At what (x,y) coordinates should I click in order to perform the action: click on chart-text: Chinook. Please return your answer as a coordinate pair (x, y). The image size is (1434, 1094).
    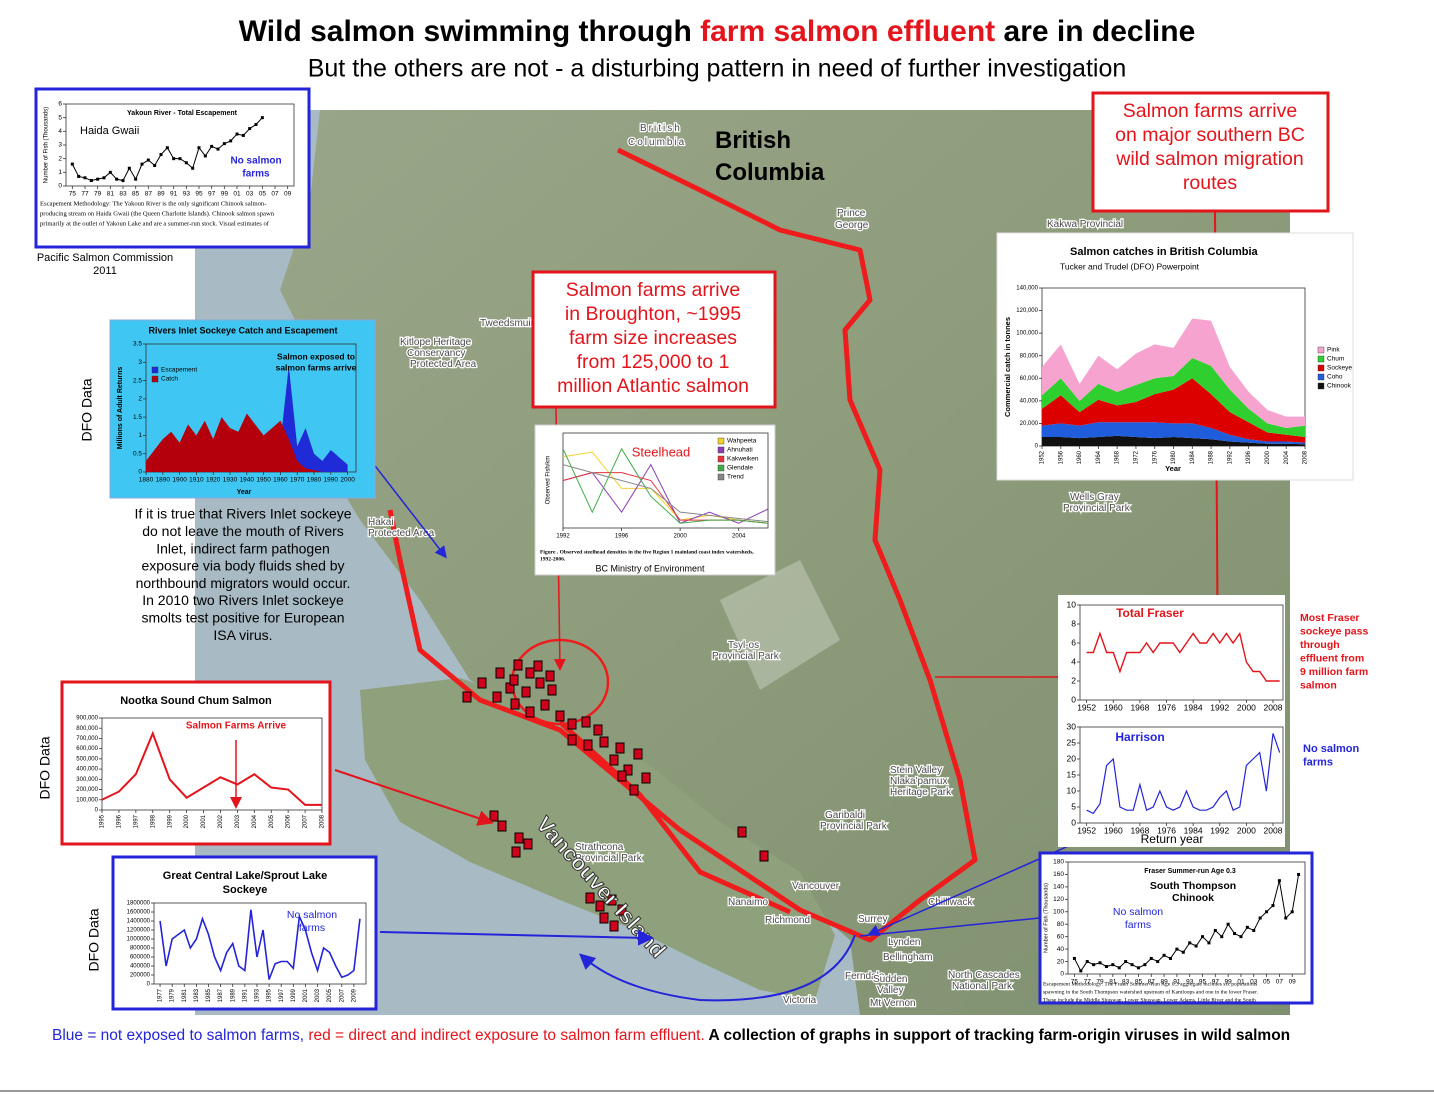
    Looking at the image, I should click on (1193, 898).